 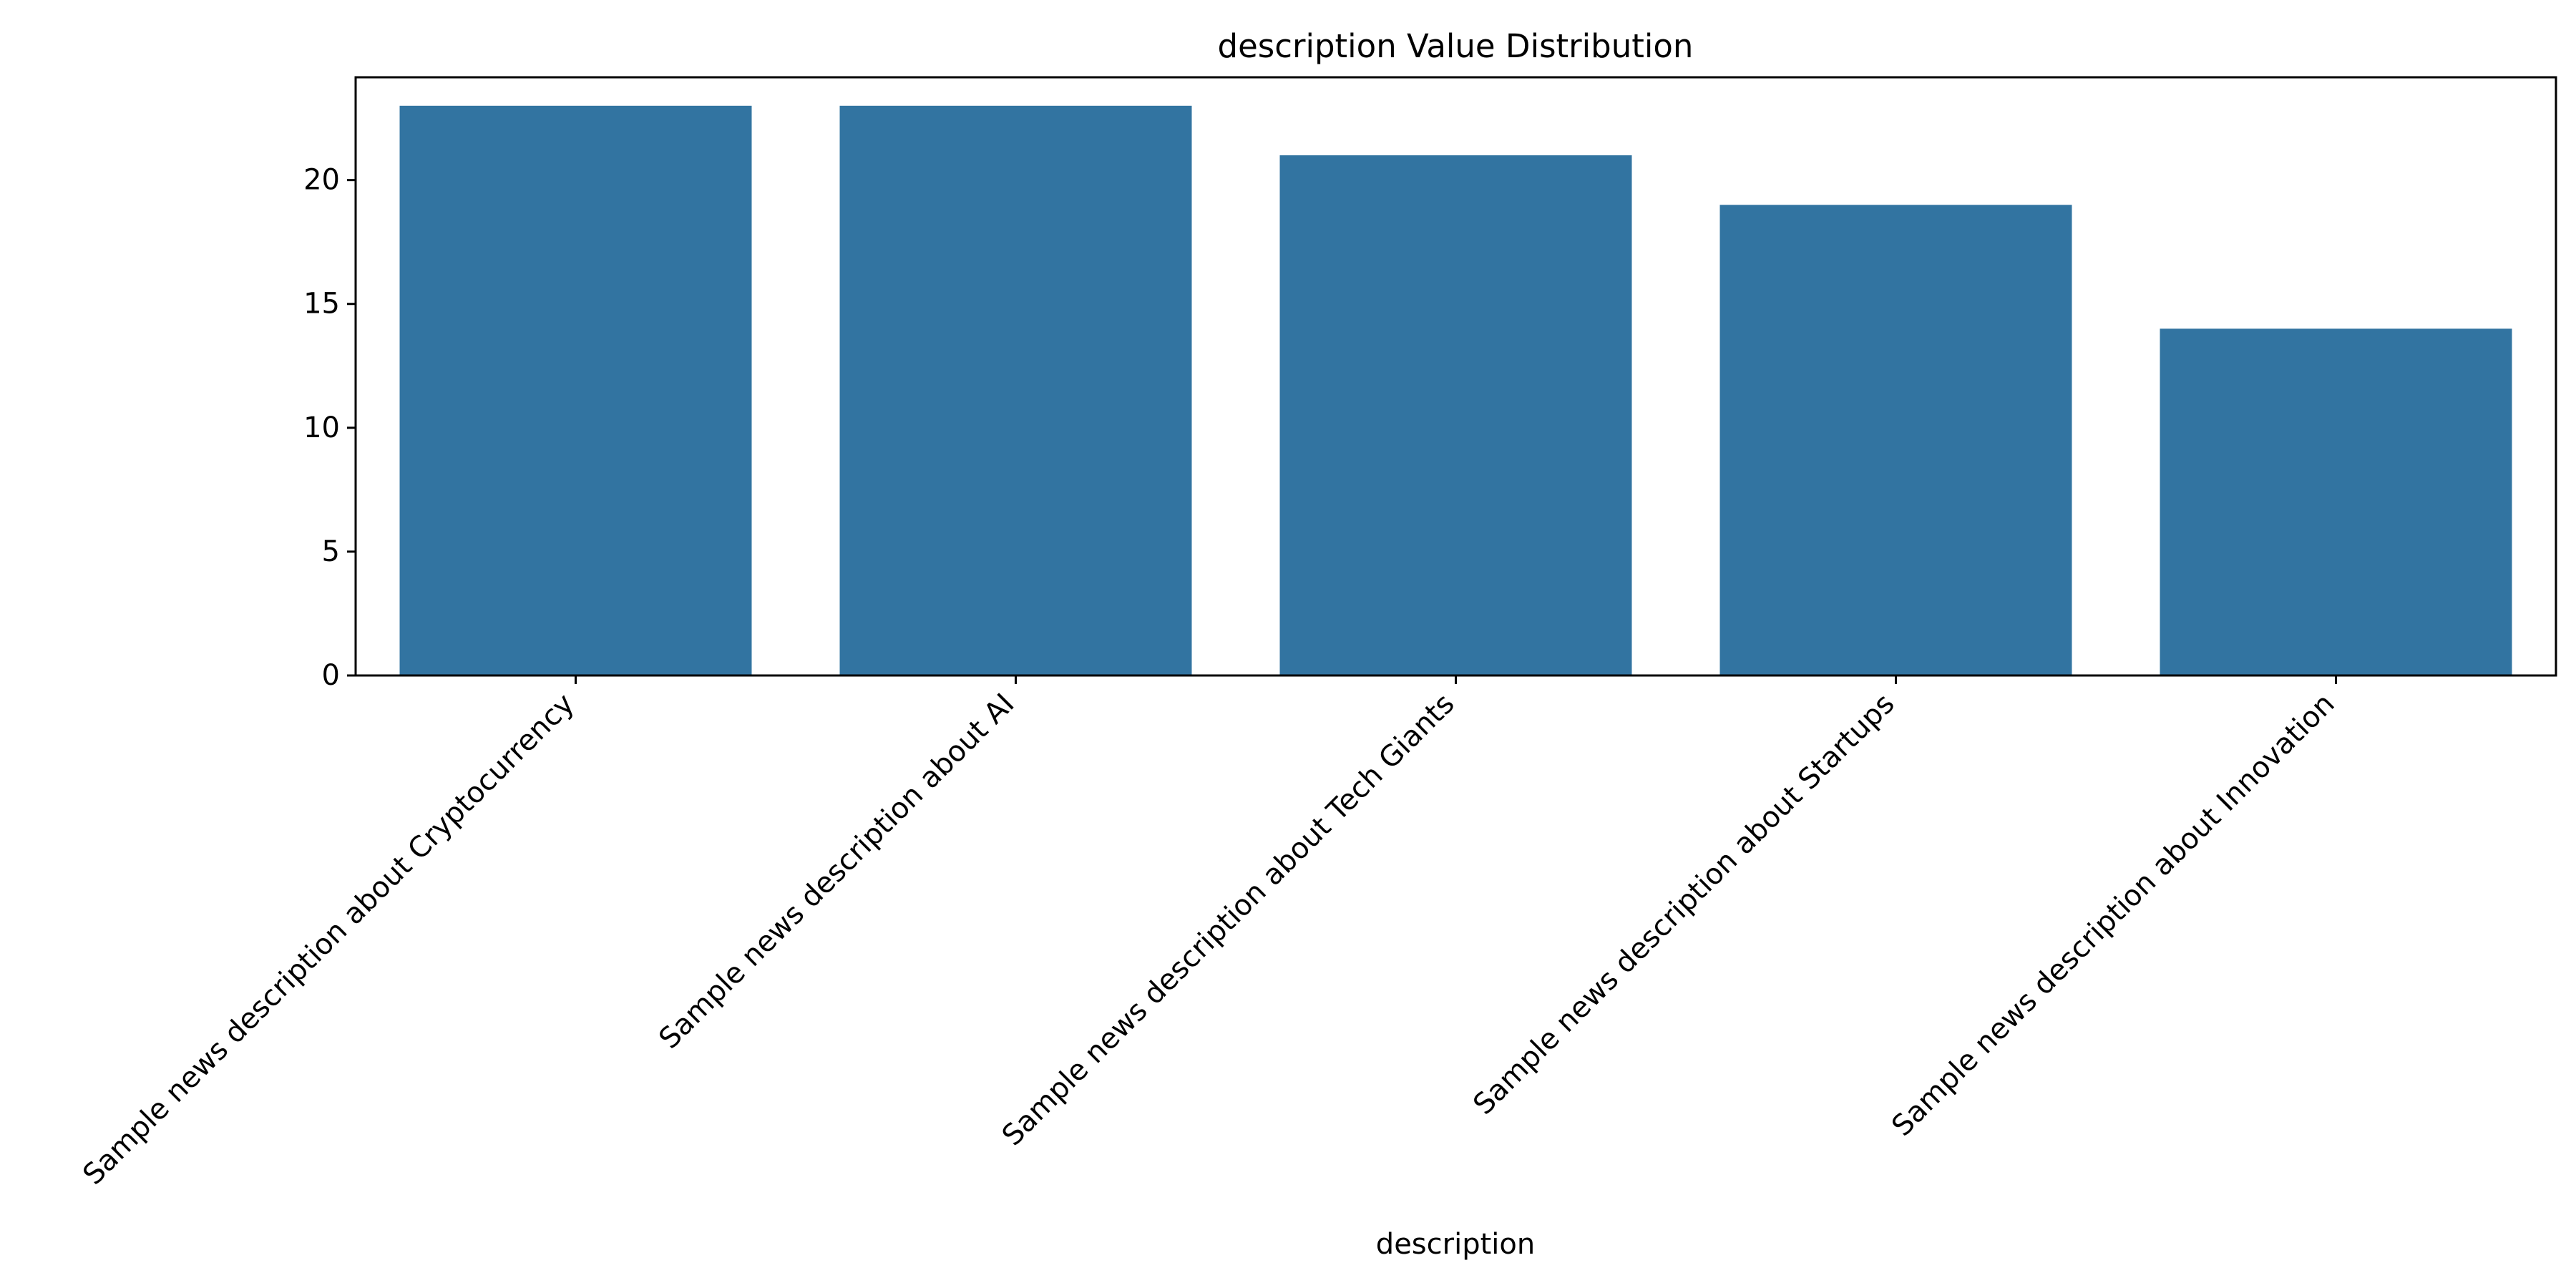 I want to click on y-tick-label: 10, so click(x=321, y=427).